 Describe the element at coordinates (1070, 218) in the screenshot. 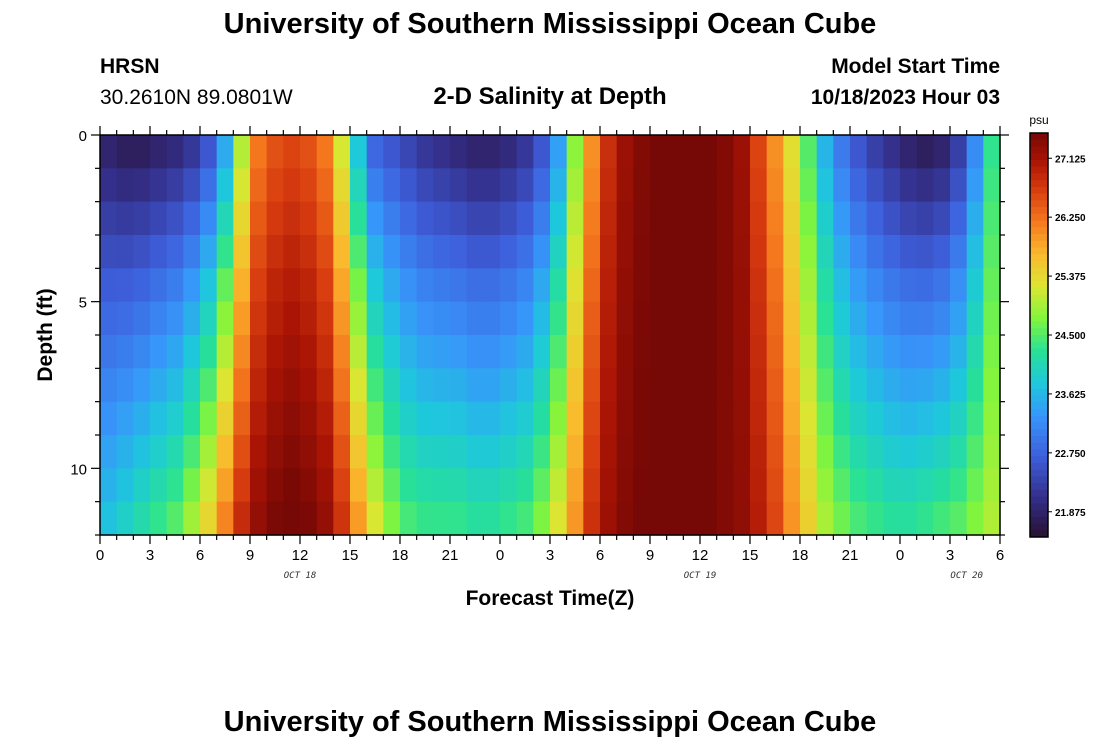

I see `colorbar-tick-label: 26.250` at that location.